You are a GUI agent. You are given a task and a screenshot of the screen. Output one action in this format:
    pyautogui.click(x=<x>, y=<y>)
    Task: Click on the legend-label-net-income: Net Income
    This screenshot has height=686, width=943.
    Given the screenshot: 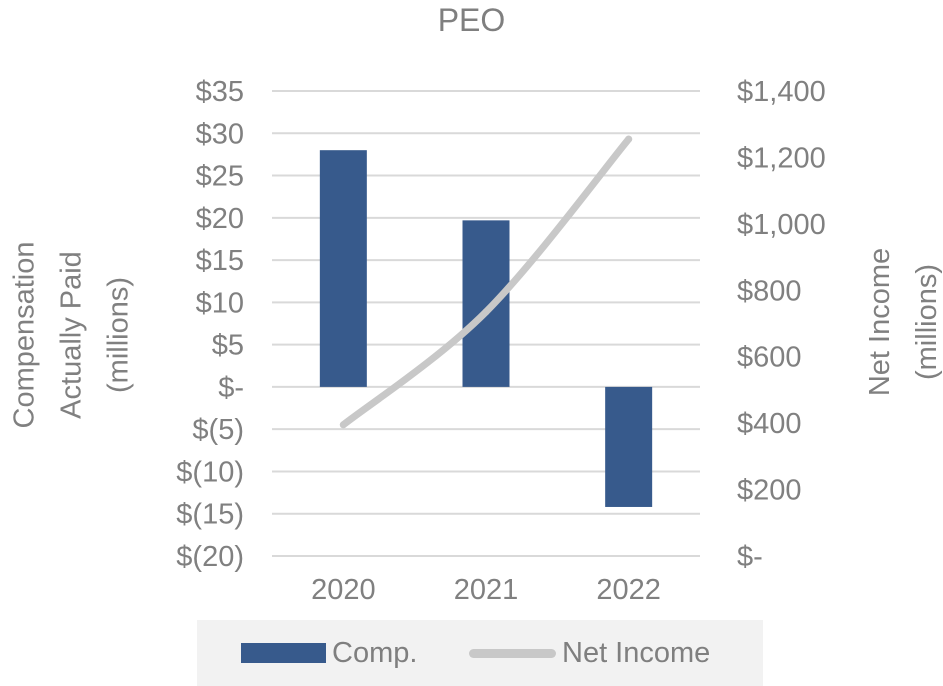 What is the action you would take?
    pyautogui.click(x=636, y=652)
    